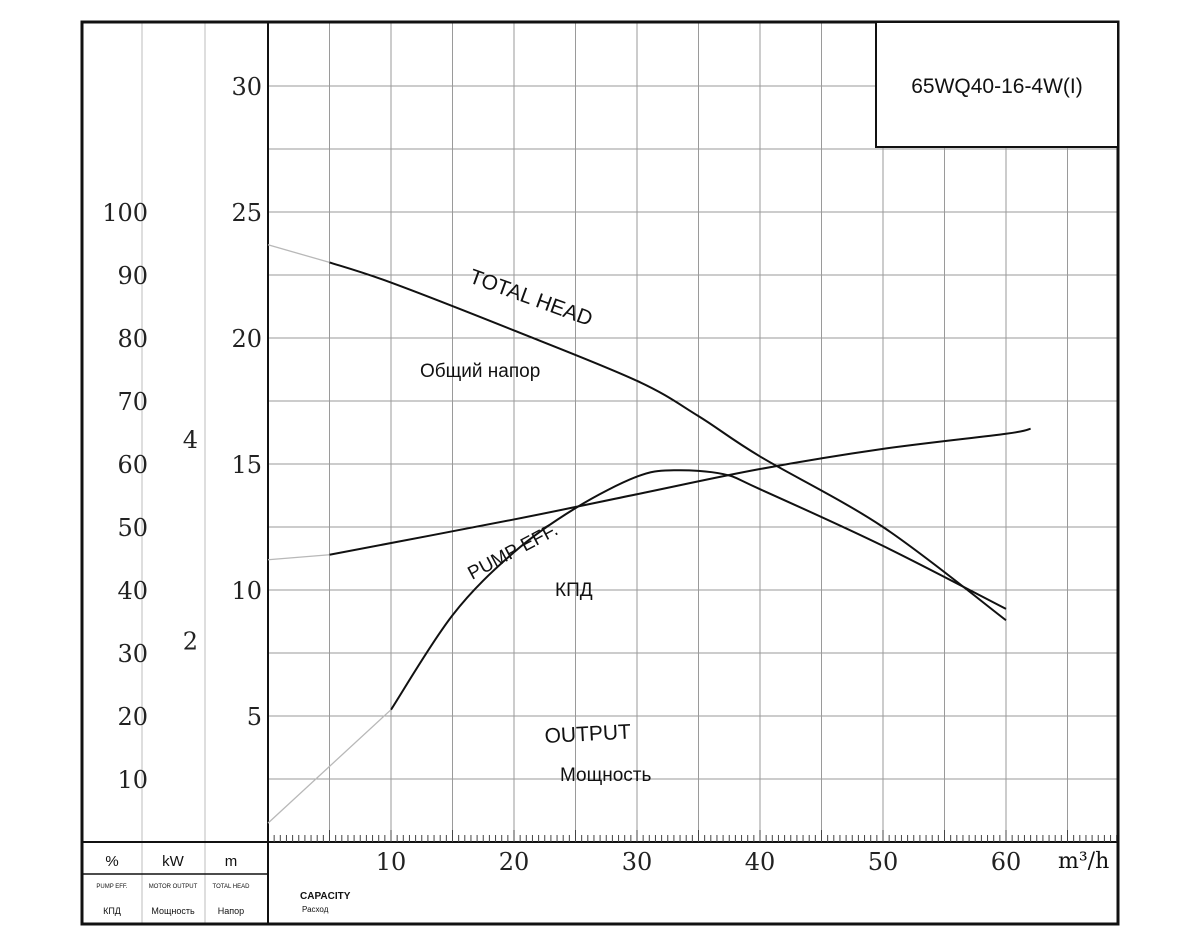 The image size is (1200, 950). I want to click on x-tick-label: 10, so click(391, 862).